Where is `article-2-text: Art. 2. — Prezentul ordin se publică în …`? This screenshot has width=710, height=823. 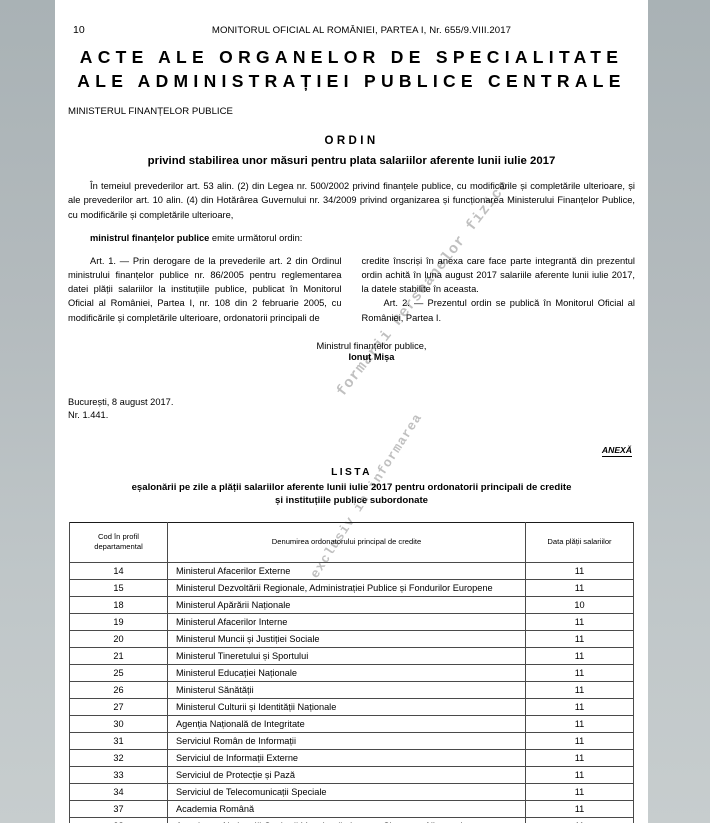 article-2-text: Art. 2. — Prezentul ordin se publică în … is located at coordinates (498, 310).